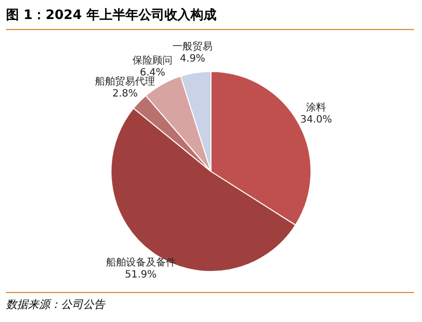 Image resolution: width=422 pixels, height=322 pixels. What do you see at coordinates (192, 46) in the screenshot?
I see `slice-label: 一般贸易` at bounding box center [192, 46].